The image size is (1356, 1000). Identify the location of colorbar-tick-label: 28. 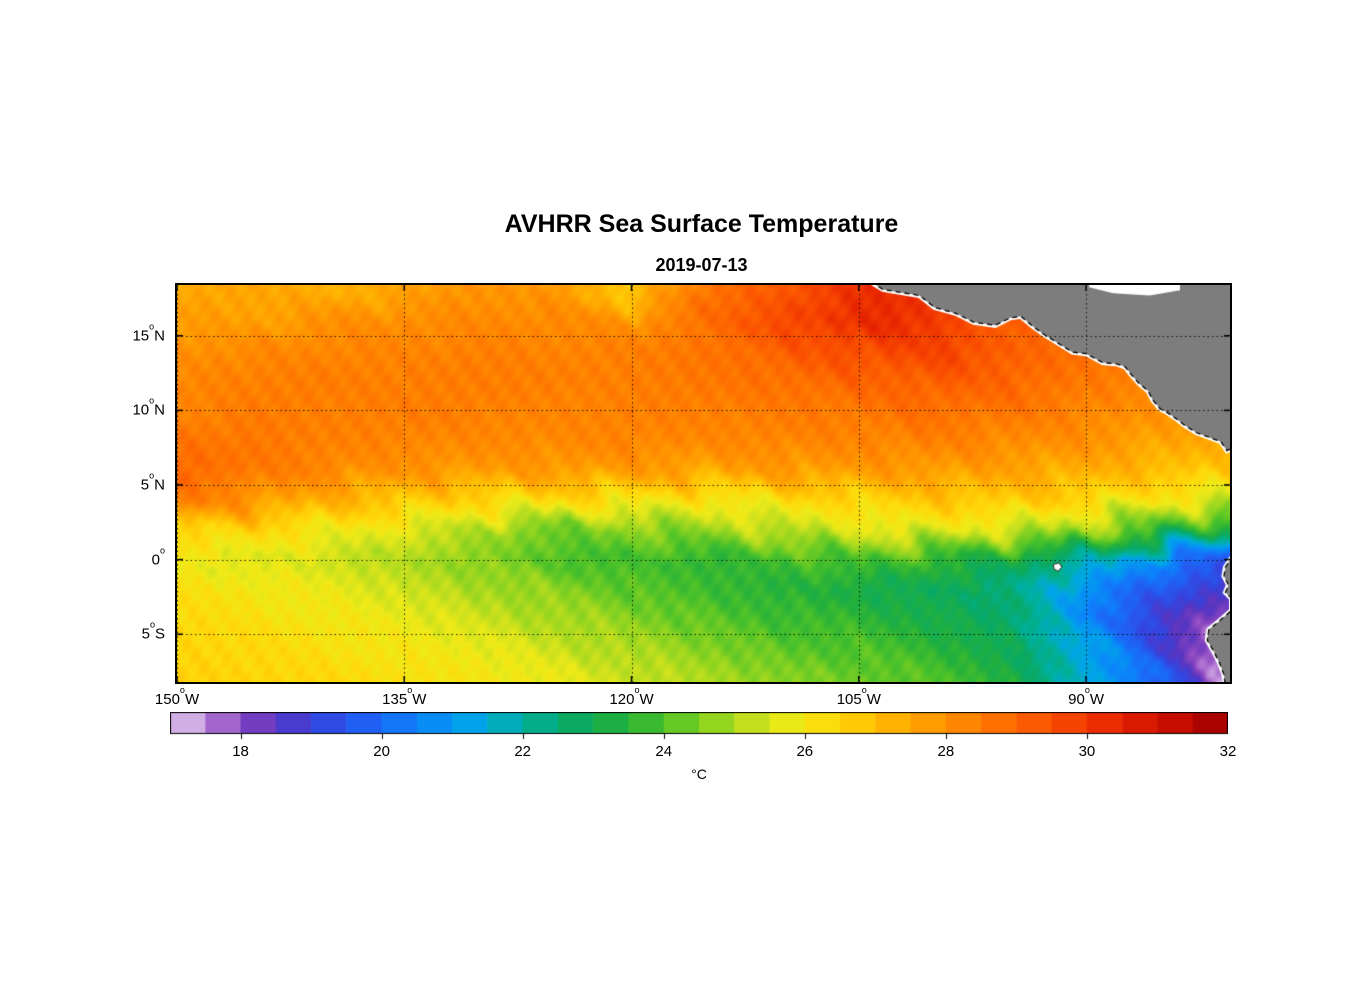
(946, 751).